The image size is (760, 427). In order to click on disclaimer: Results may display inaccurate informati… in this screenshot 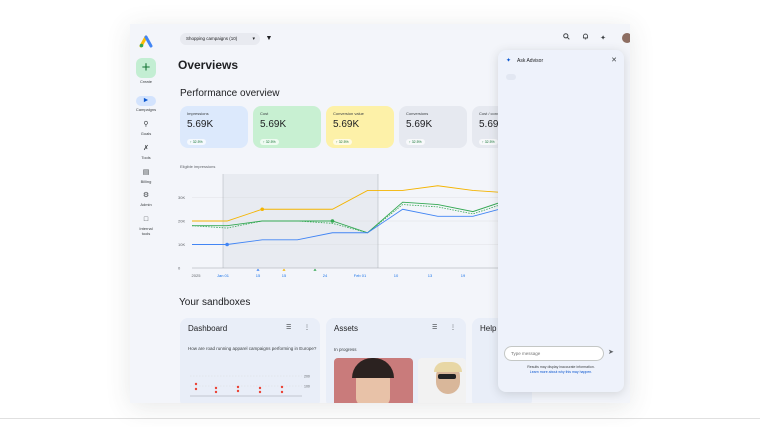, I will do `click(561, 370)`.